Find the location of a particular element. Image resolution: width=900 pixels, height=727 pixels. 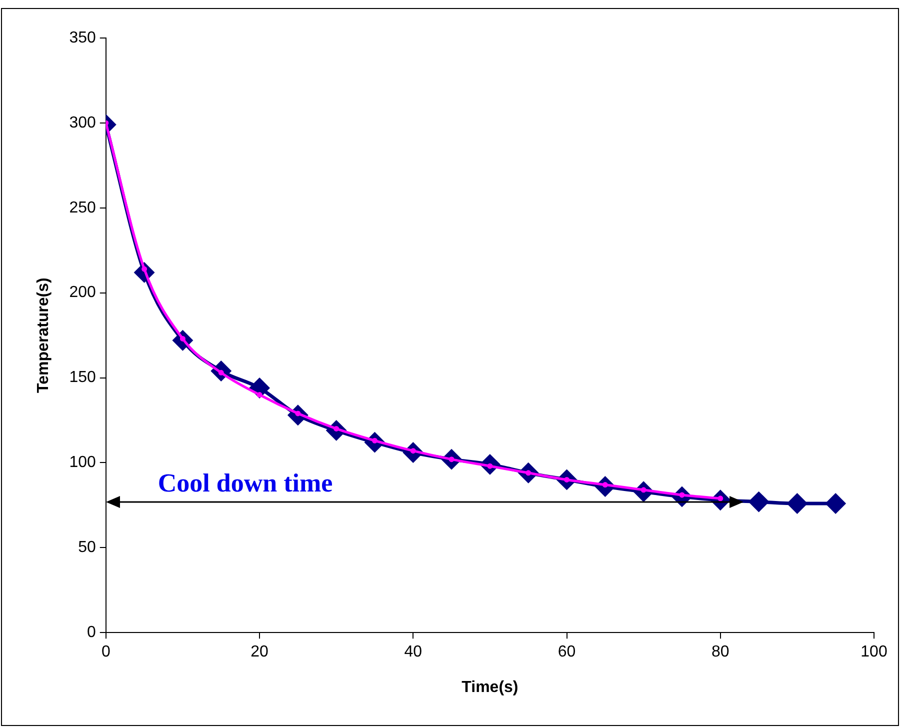

x-tick-label: 20 is located at coordinates (259, 652).